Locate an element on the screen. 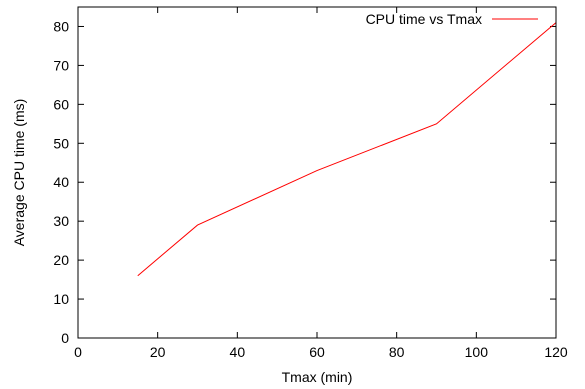 This screenshot has height=389, width=585. x-tick-label: 60 is located at coordinates (317, 352).